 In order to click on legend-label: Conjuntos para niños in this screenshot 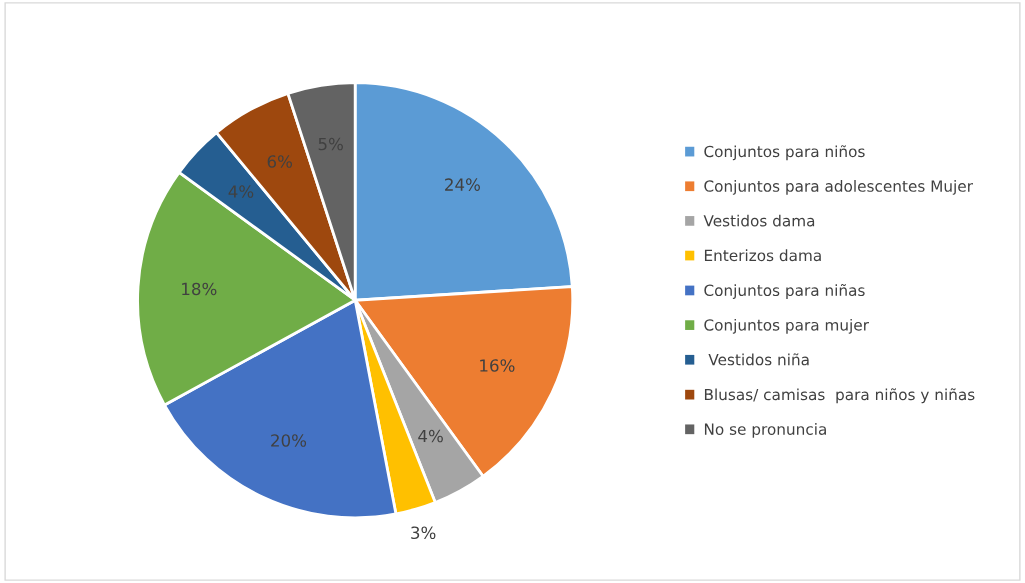, I will do `click(784, 153)`.